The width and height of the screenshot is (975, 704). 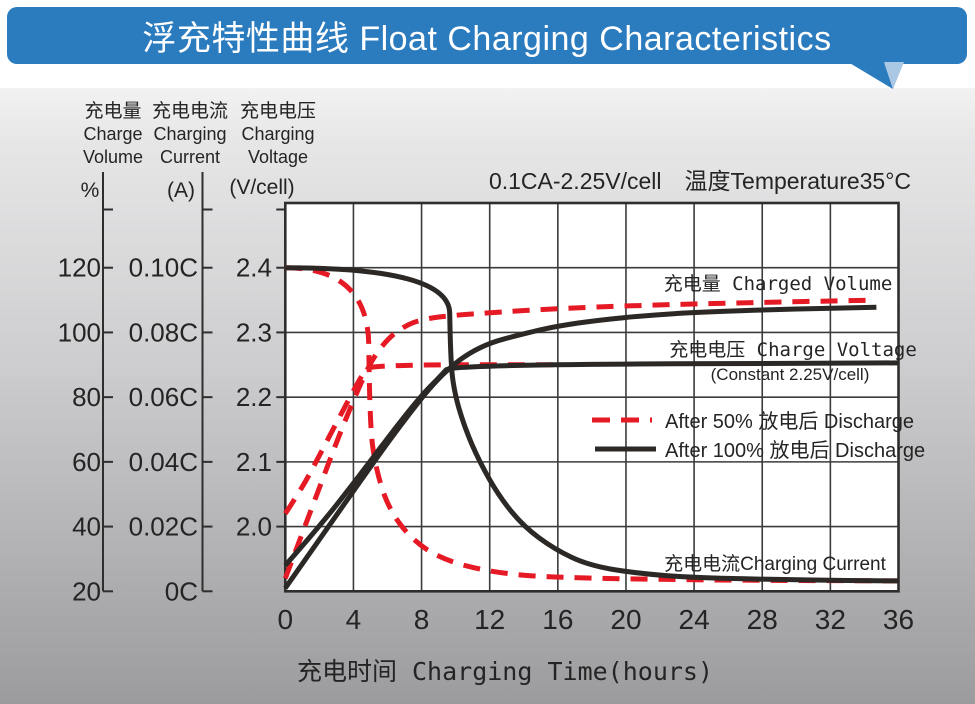 What do you see at coordinates (795, 450) in the screenshot?
I see `legend-black-solid-label: After 100% 放电后 Discharge` at bounding box center [795, 450].